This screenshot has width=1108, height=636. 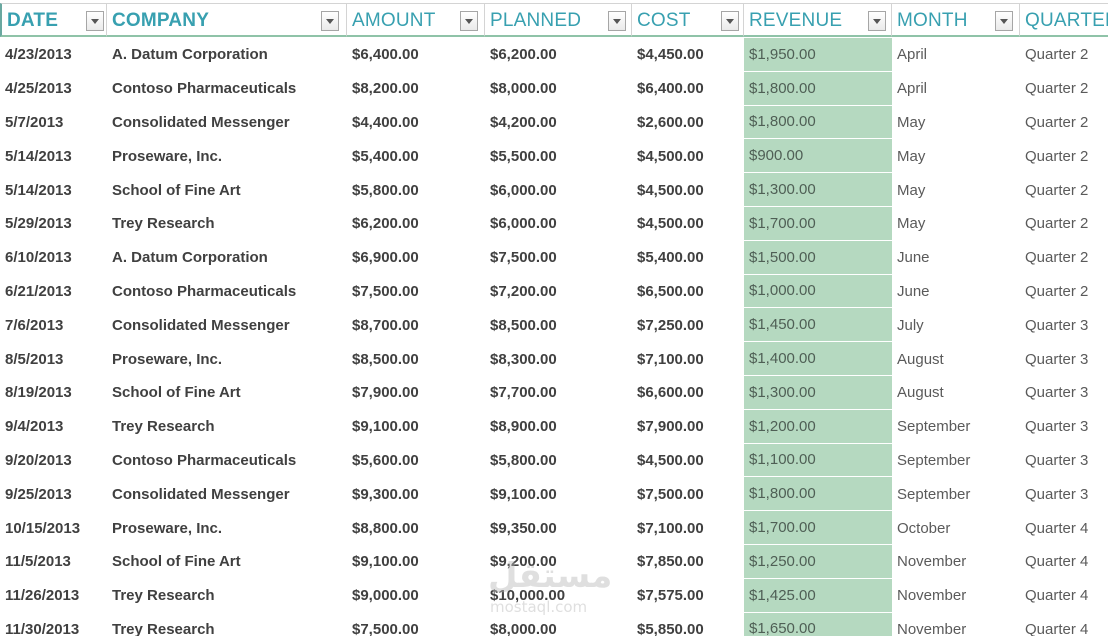 What do you see at coordinates (670, 393) in the screenshot?
I see `cost-cell: $6,600.00` at bounding box center [670, 393].